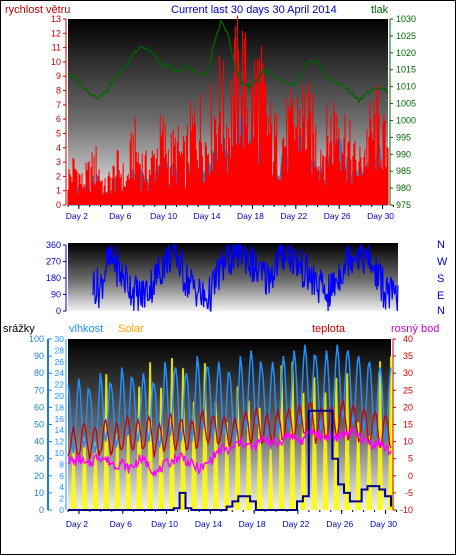 The width and height of the screenshot is (456, 556). I want to click on pressure-y-tick-label: 975, so click(403, 205).